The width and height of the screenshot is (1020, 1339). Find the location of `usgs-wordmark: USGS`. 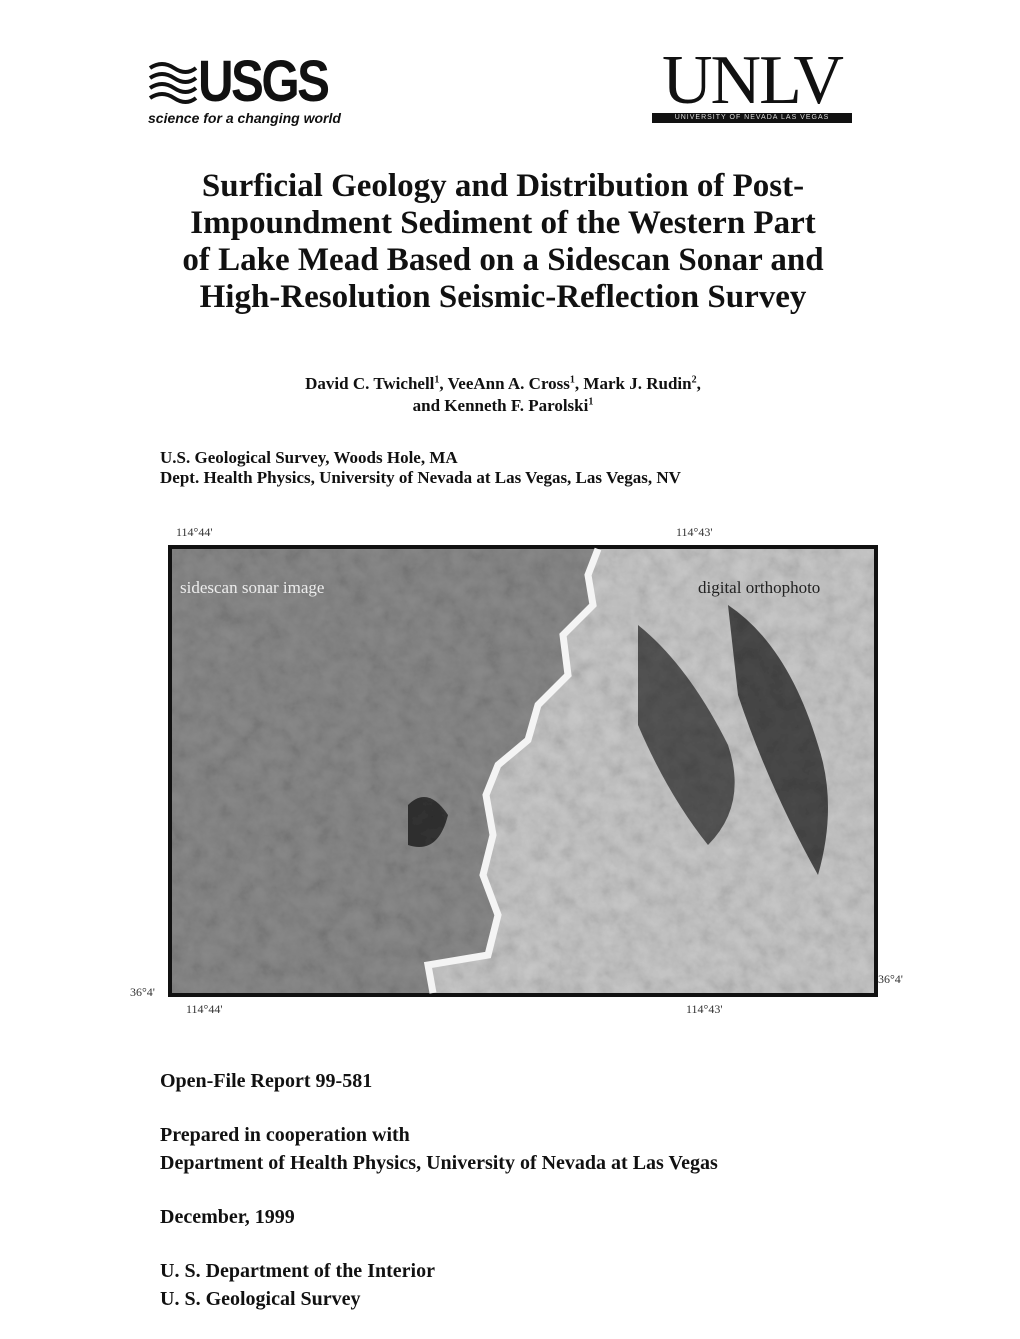

usgs-wordmark: USGS is located at coordinates (264, 81).